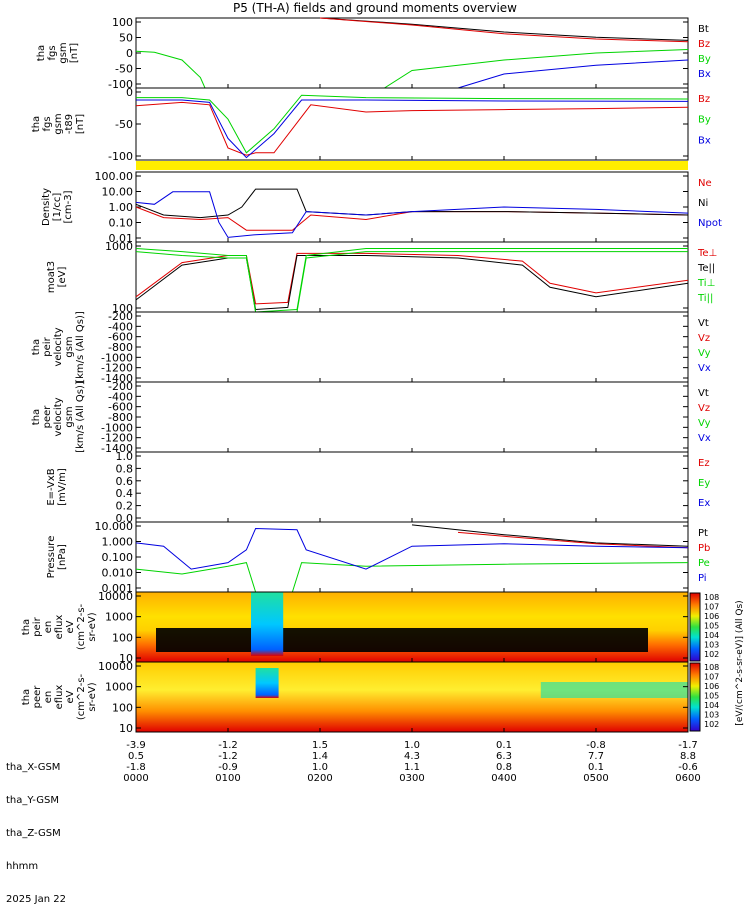 The height and width of the screenshot is (916, 750). What do you see at coordinates (704, 408) in the screenshot?
I see `legend-entry: Vz` at bounding box center [704, 408].